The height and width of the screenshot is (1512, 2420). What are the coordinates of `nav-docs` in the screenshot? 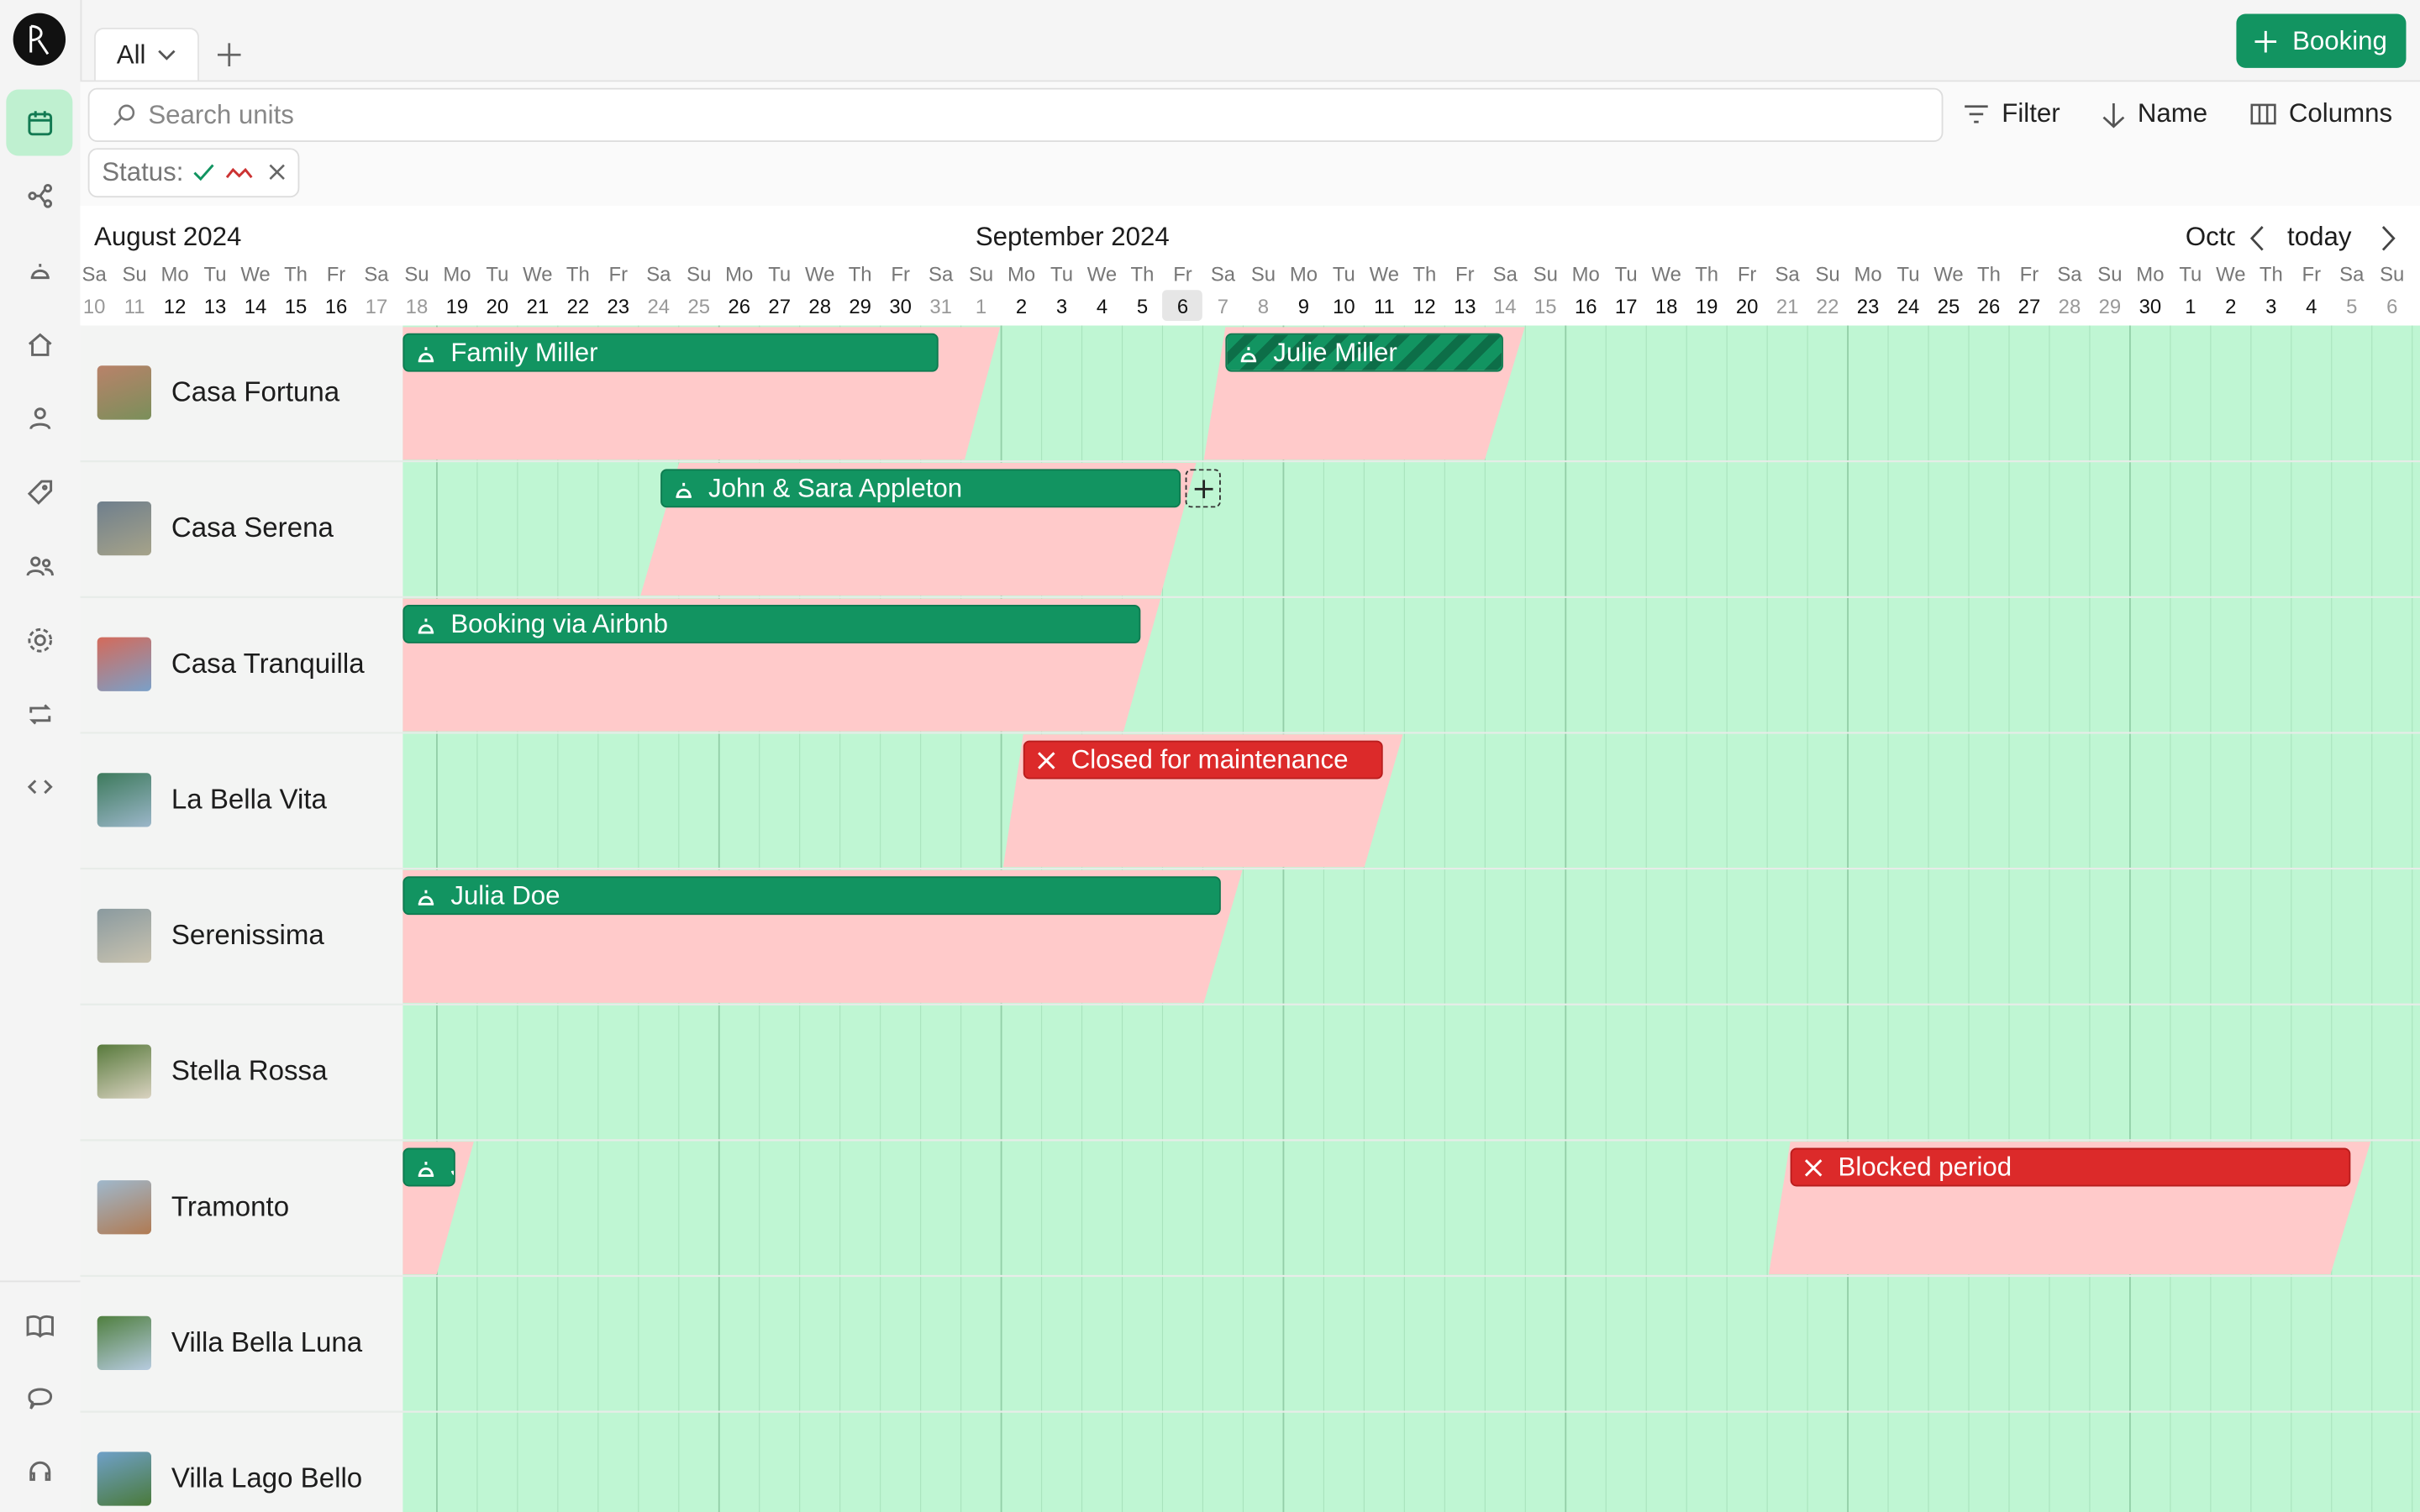 It's located at (40, 1325).